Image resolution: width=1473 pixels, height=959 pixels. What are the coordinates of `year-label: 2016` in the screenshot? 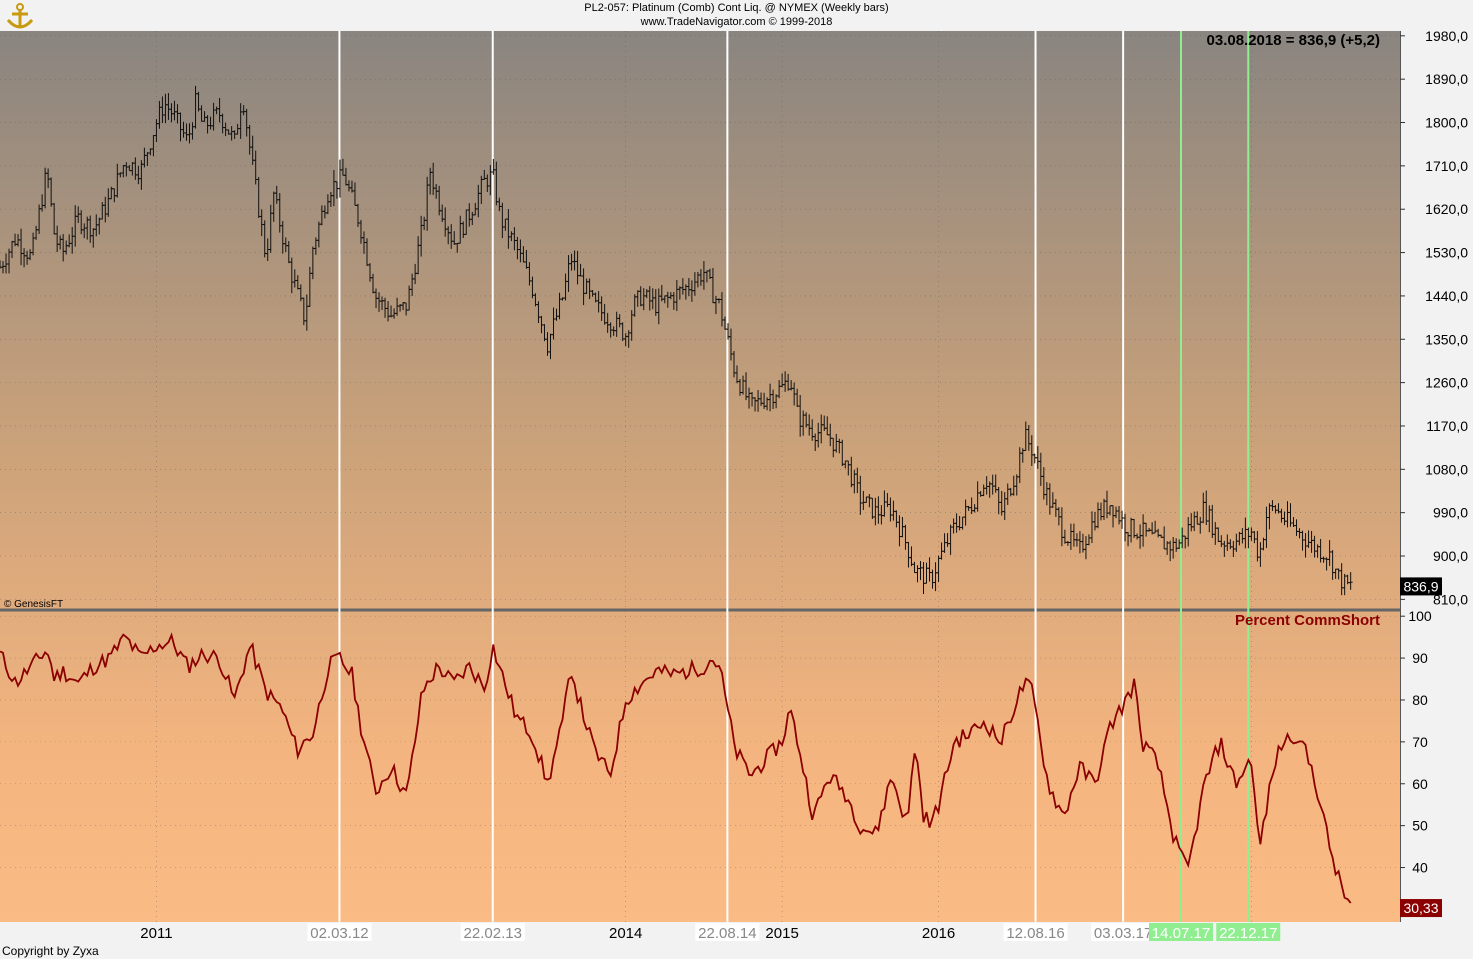 It's located at (938, 933).